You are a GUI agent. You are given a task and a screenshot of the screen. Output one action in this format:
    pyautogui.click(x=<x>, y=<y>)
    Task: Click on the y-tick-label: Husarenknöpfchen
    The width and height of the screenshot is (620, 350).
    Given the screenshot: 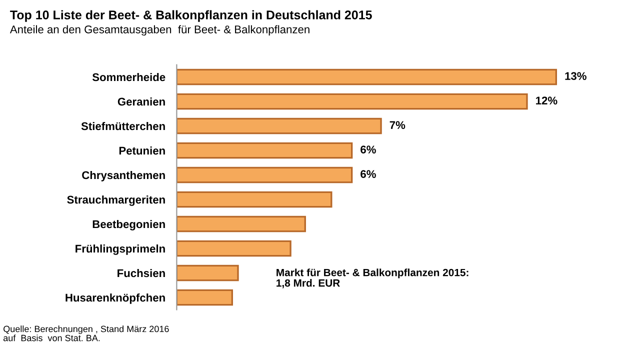 What is the action you would take?
    pyautogui.click(x=115, y=298)
    